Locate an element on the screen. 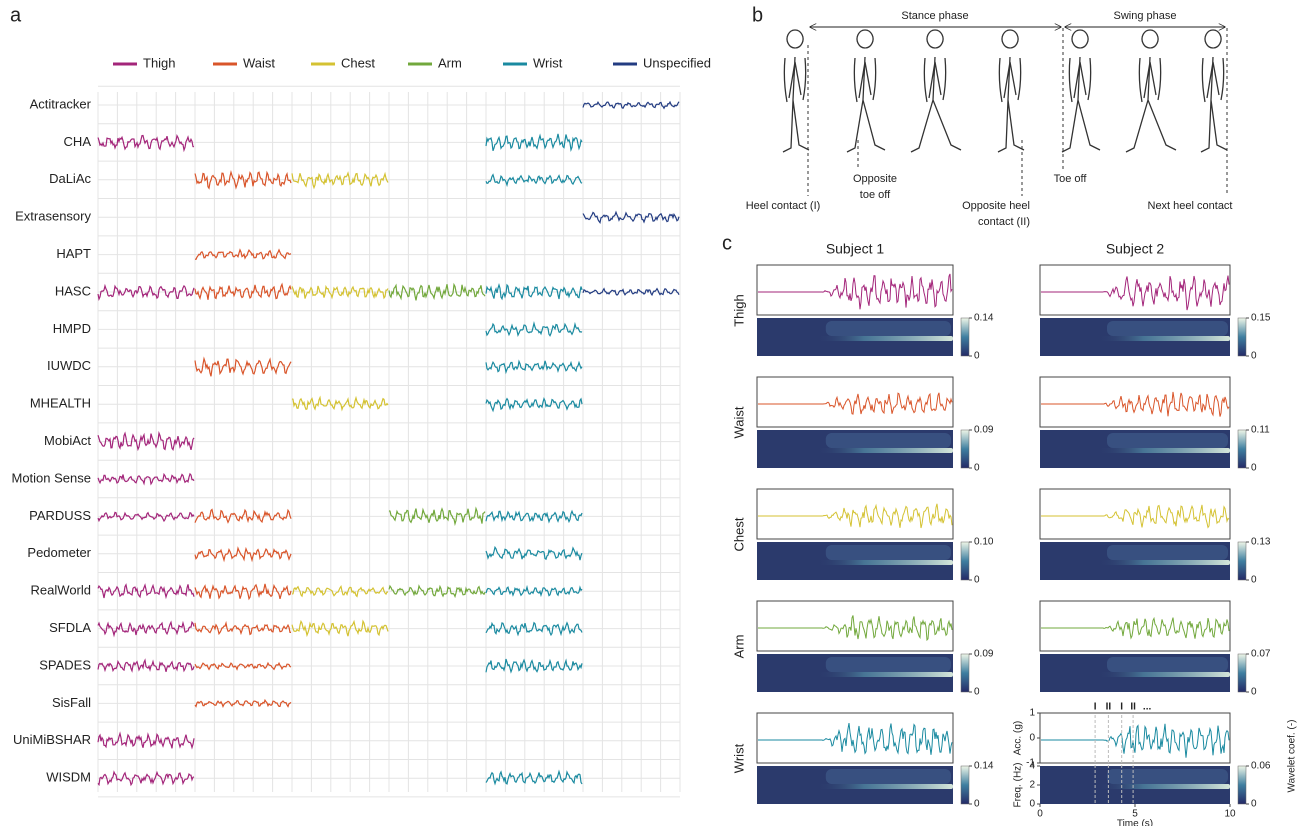 Image resolution: width=1300 pixels, height=826 pixels. x-tick-label: 0 is located at coordinates (1040, 814).